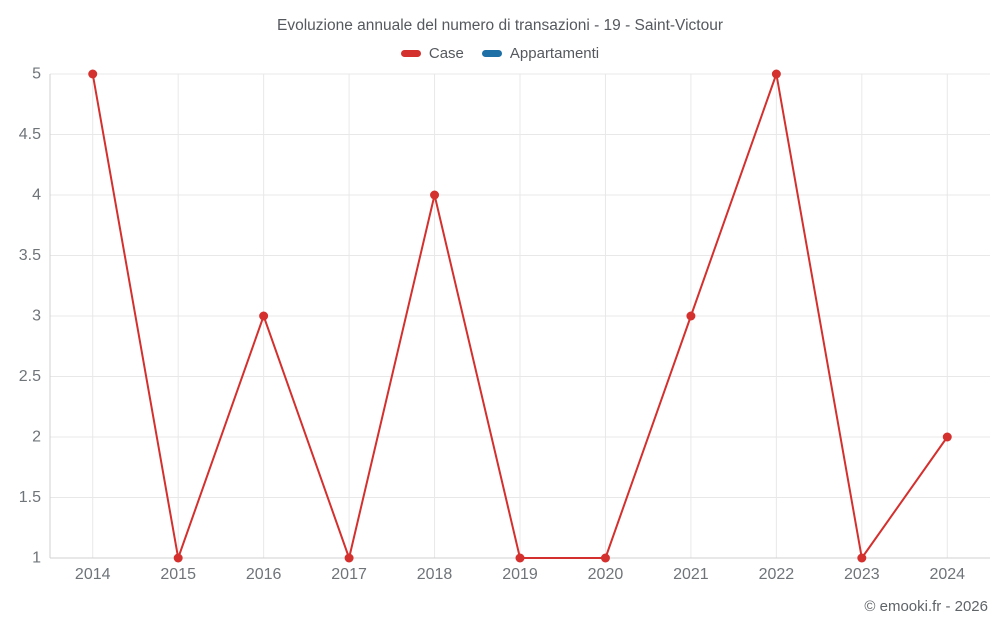 The height and width of the screenshot is (625, 1000). Describe the element at coordinates (36, 437) in the screenshot. I see `y-axis-tick-label: 2` at that location.